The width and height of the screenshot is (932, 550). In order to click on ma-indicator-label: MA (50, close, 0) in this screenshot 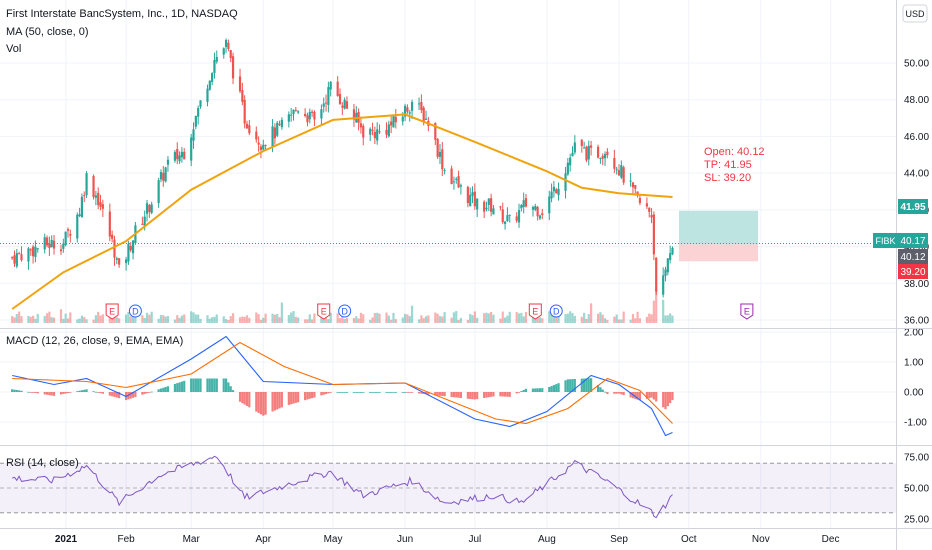, I will do `click(47, 32)`.